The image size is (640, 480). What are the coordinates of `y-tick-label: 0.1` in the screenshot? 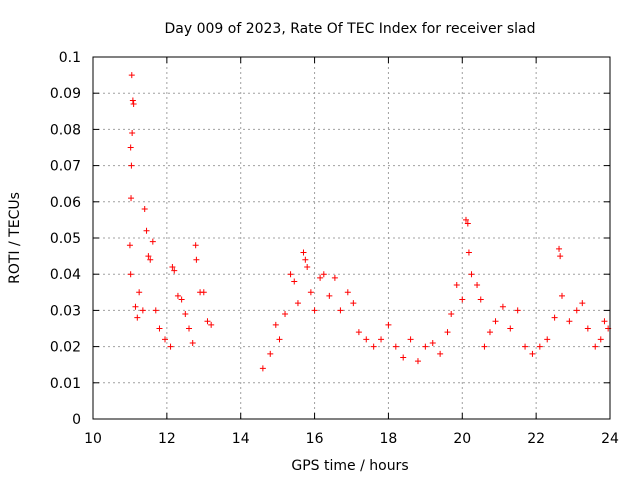 It's located at (70, 58).